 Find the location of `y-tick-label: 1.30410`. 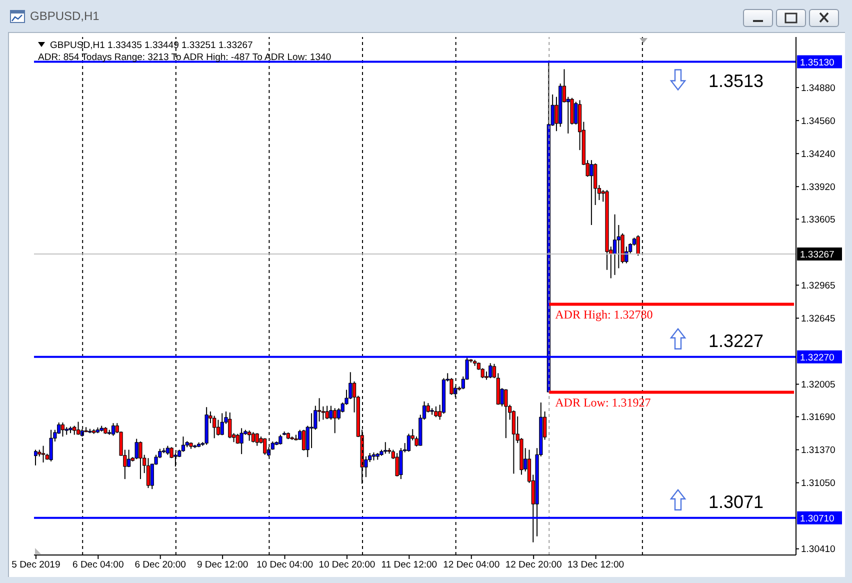

y-tick-label: 1.30410 is located at coordinates (818, 550).